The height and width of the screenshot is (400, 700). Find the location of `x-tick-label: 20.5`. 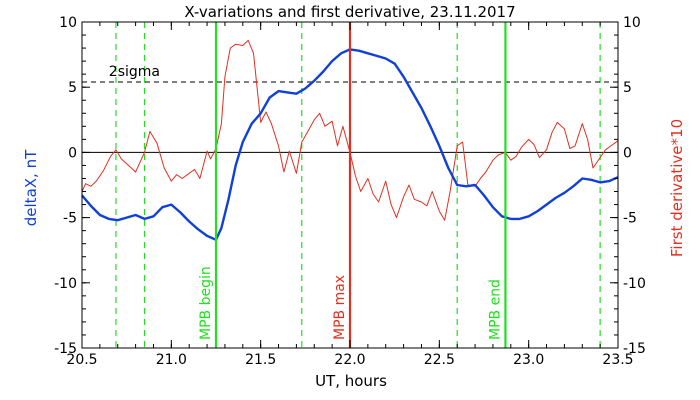

x-tick-label: 20.5 is located at coordinates (81, 360).